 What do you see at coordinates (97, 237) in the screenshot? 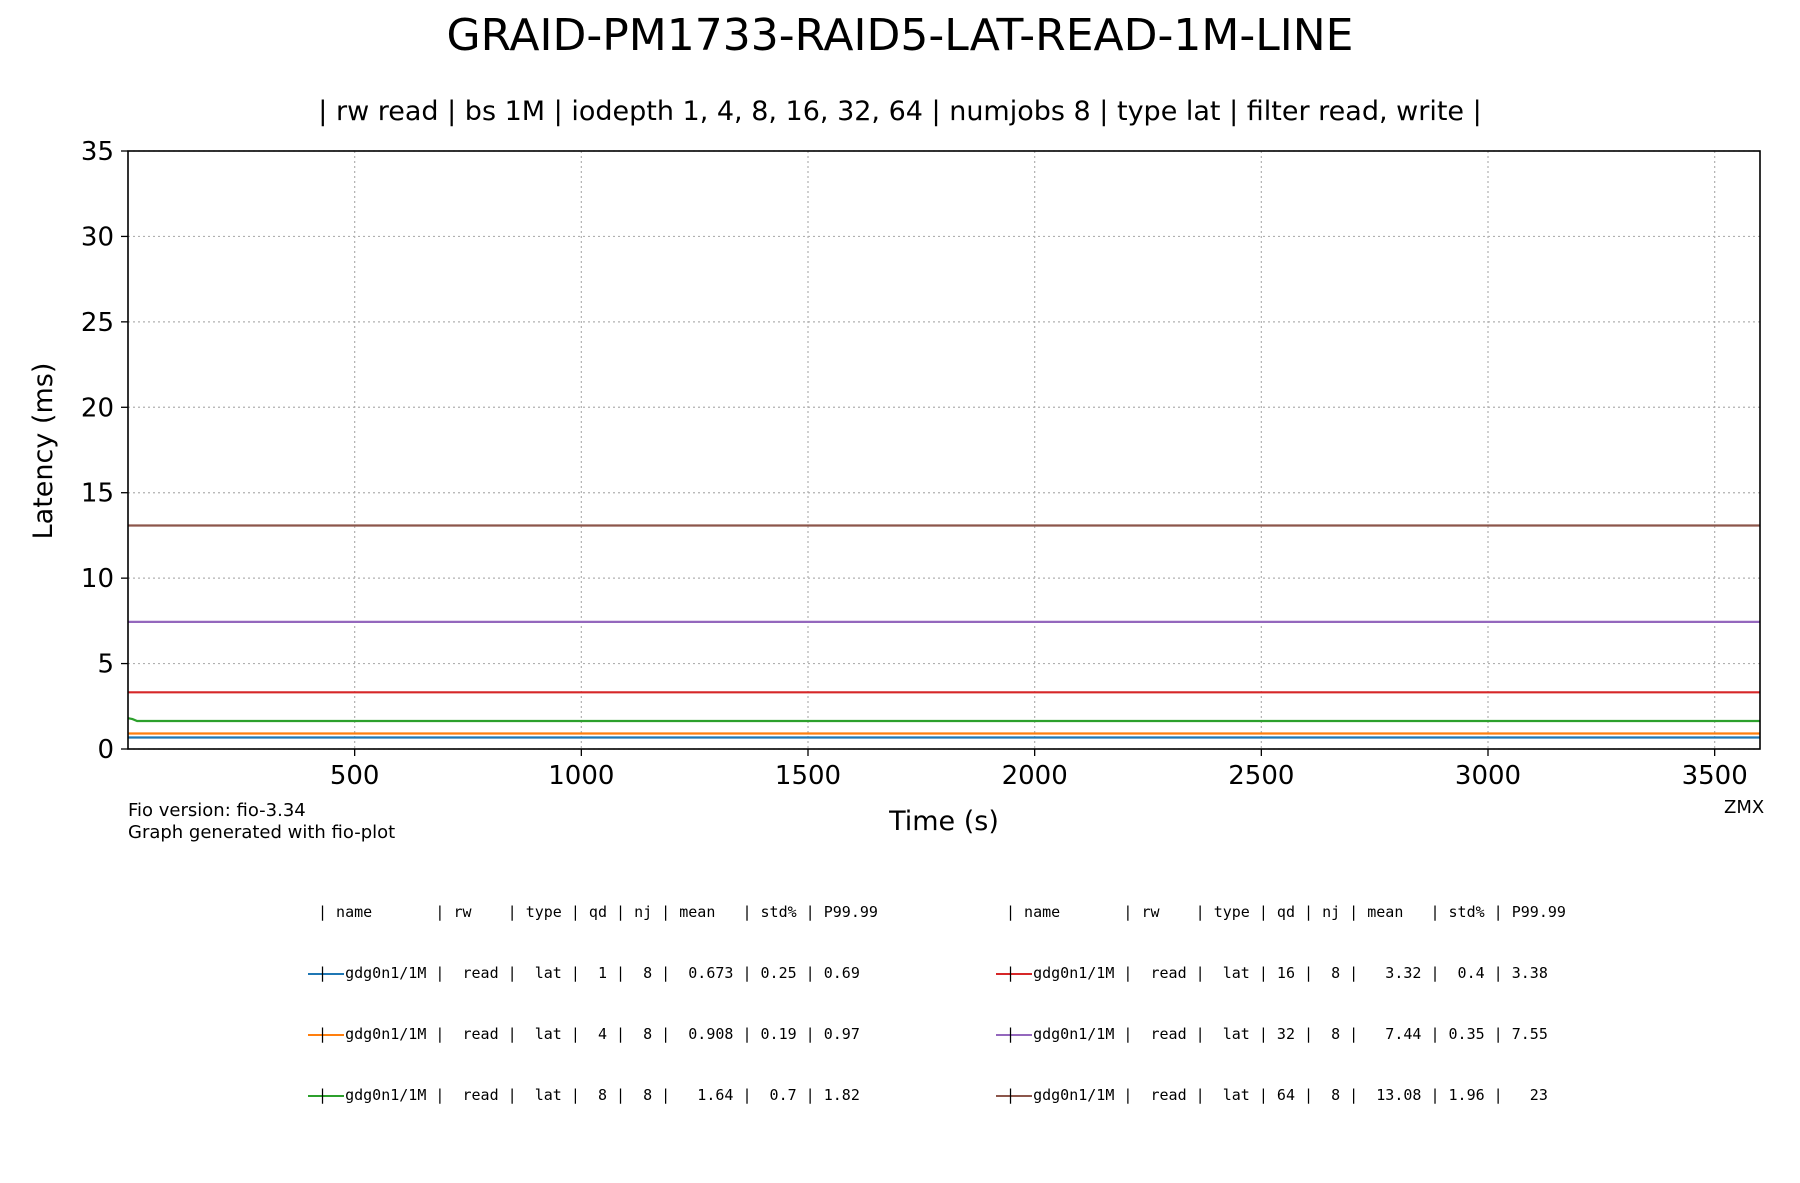
I see `y-tick-label: 30` at bounding box center [97, 237].